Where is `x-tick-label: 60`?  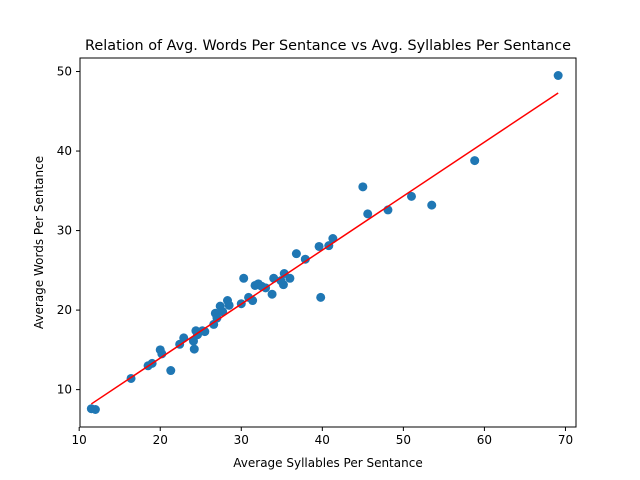
x-tick-label: 60 is located at coordinates (484, 440).